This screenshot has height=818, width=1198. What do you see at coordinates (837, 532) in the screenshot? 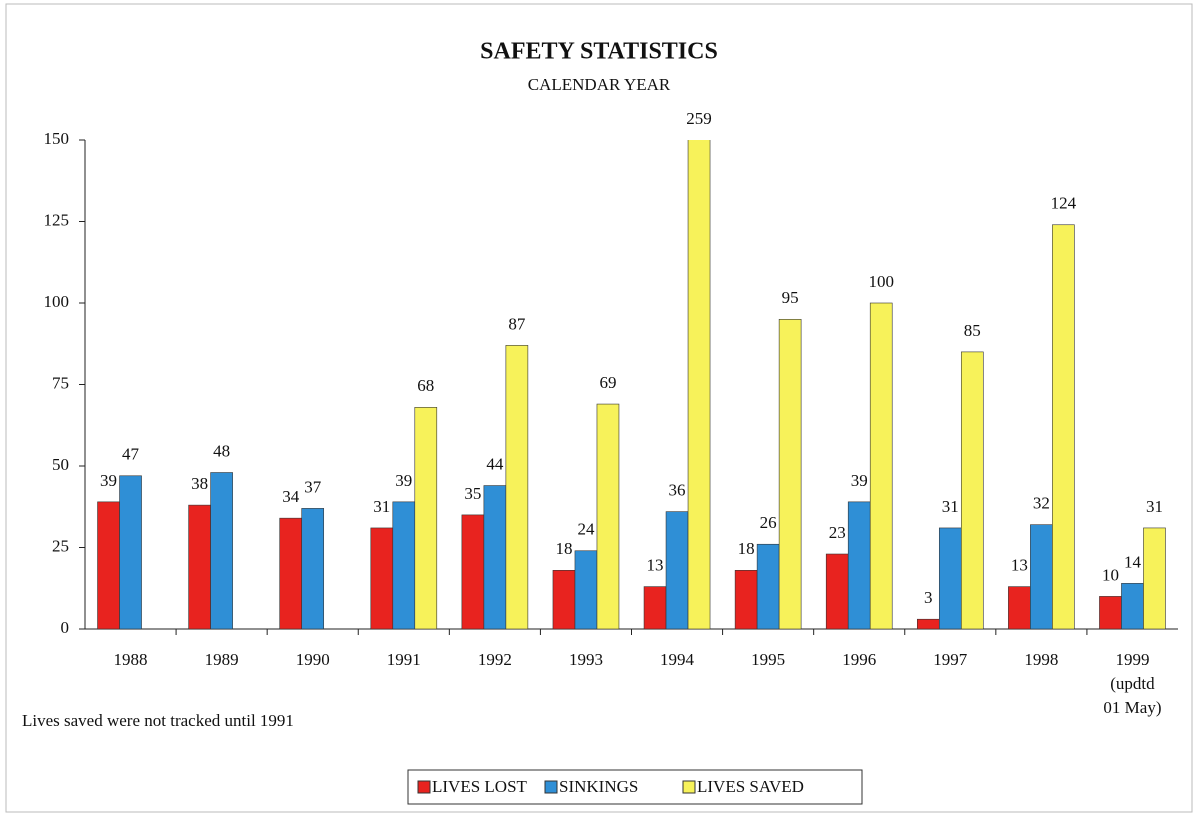
I see `data-label: 23` at bounding box center [837, 532].